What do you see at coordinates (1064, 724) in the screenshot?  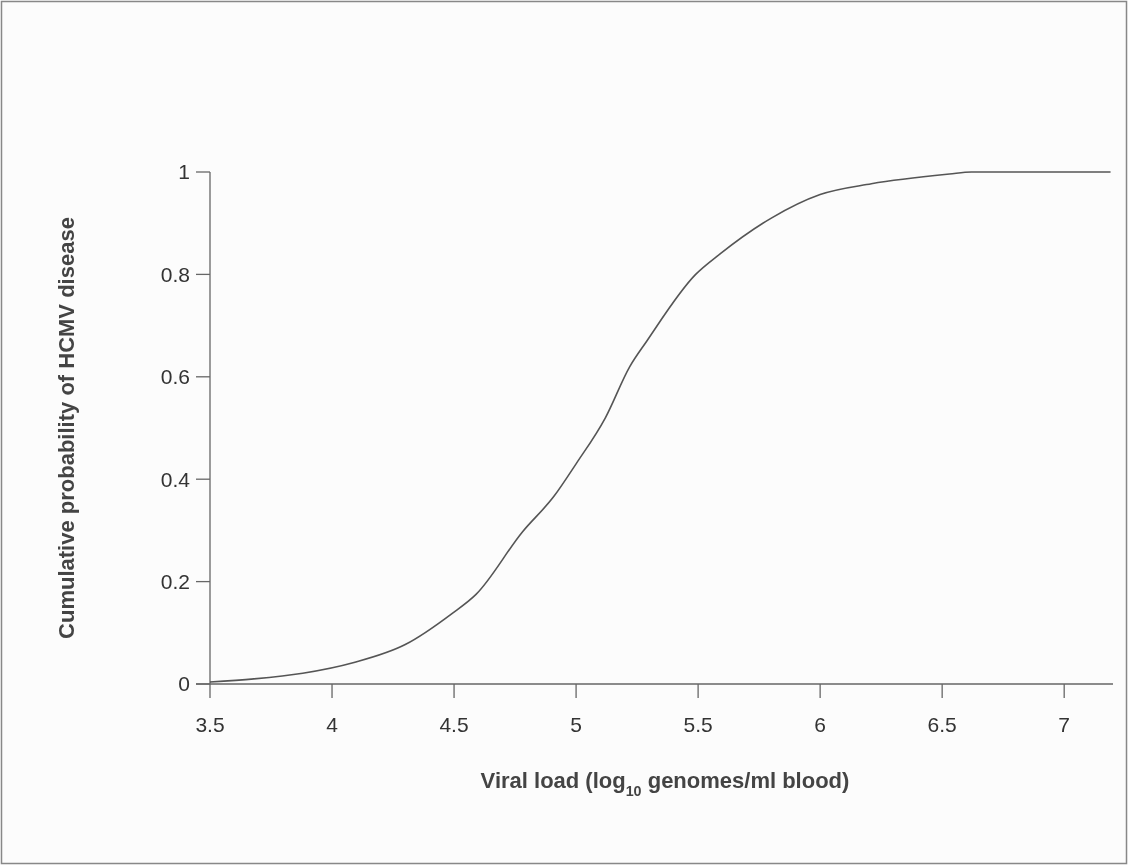 I see `x-tick-label: 7` at bounding box center [1064, 724].